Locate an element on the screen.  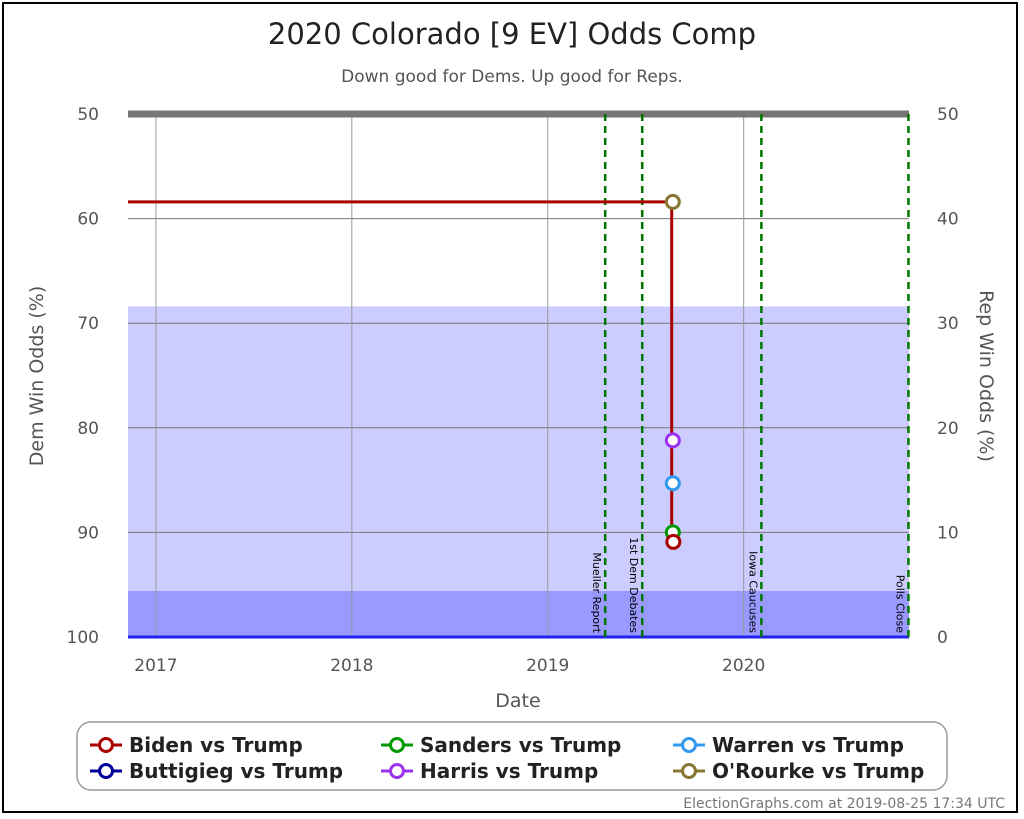
legend-marker-o-rourke-vs-trump is located at coordinates (689, 771).